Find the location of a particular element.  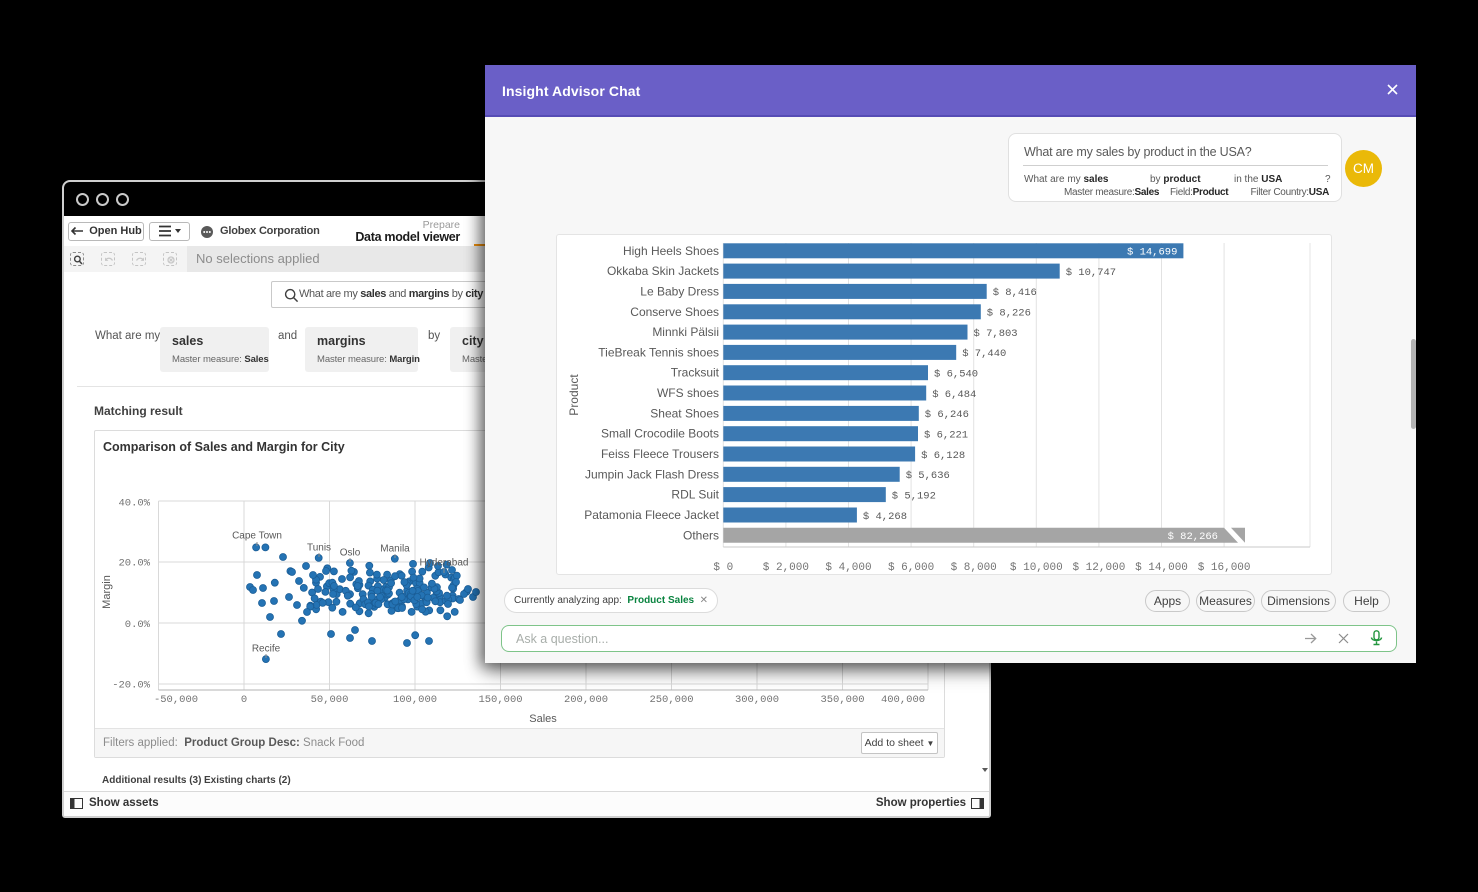

svg-text: 100,000 is located at coordinates (415, 700).